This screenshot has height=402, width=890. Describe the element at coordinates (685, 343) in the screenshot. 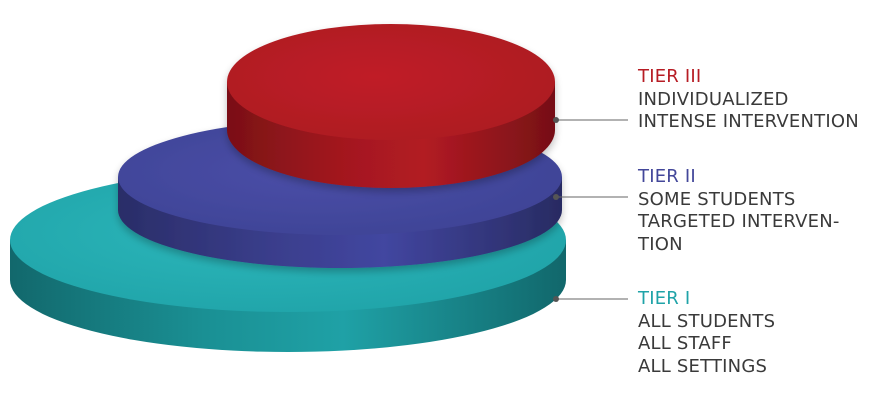

I see `tier1-line-2: ALL STAFF` at that location.